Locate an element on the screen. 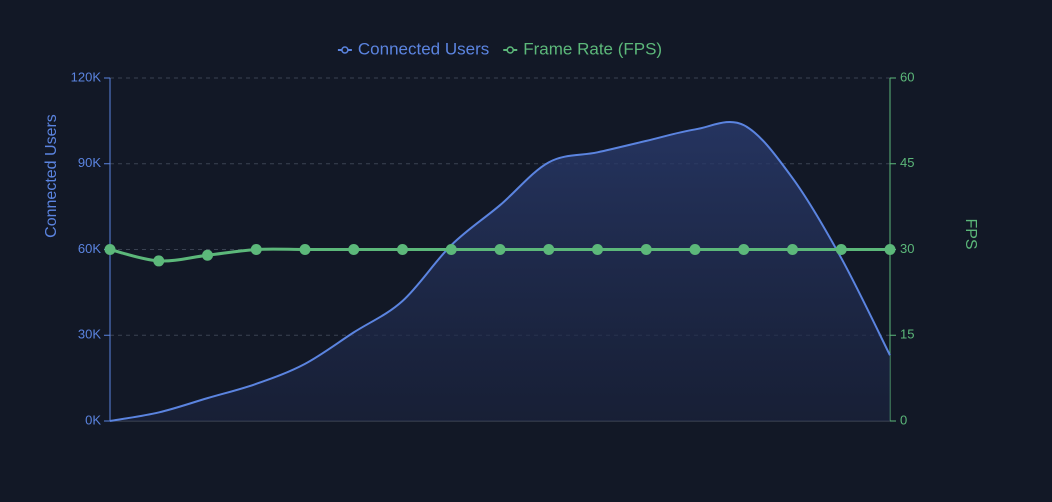  legend: Connected Users Frame Rate (FPS) is located at coordinates (499, 48).